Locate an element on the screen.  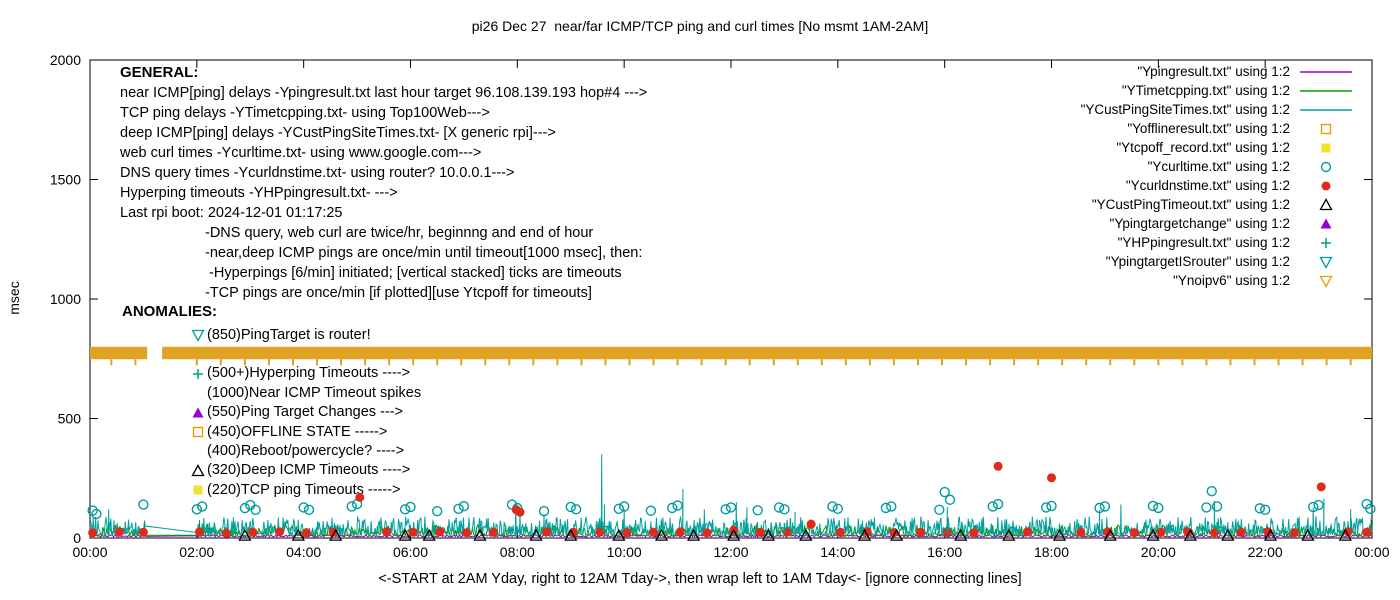
series-line-Ypingresult.txt is located at coordinates (730, 535).